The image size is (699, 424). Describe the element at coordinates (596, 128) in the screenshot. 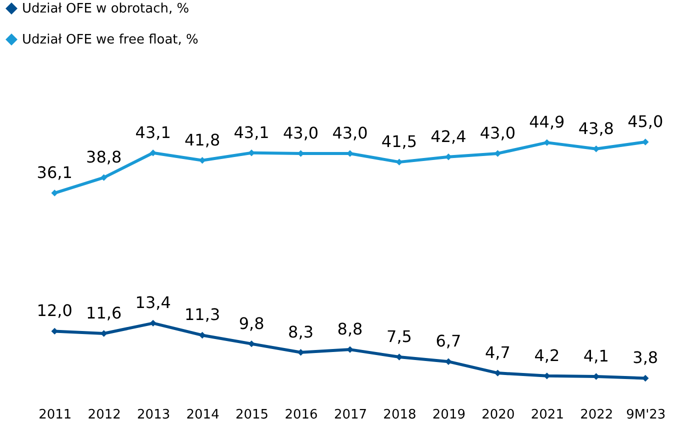

I see `data-label: 43,8` at that location.